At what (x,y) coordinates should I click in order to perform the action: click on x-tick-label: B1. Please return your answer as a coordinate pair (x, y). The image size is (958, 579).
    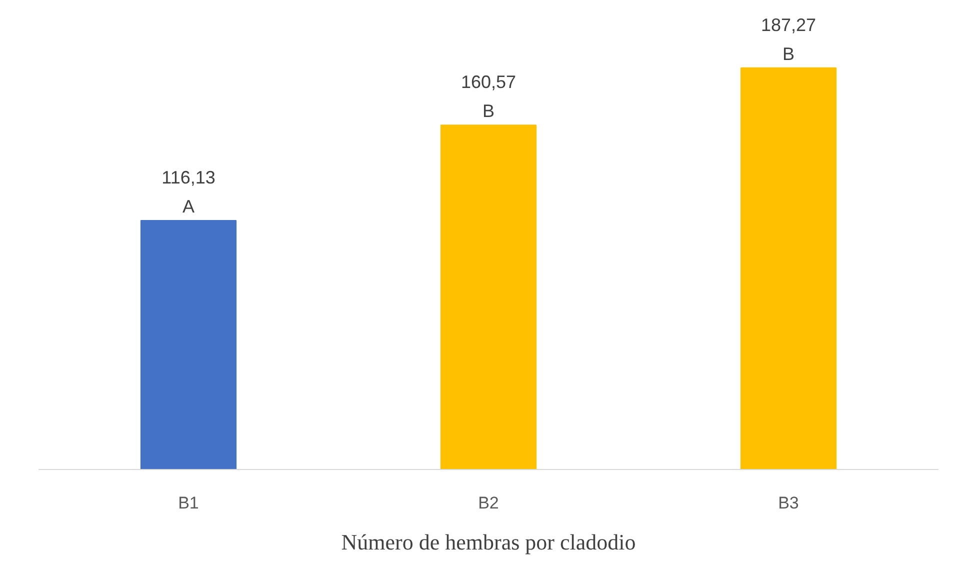
    Looking at the image, I should click on (188, 503).